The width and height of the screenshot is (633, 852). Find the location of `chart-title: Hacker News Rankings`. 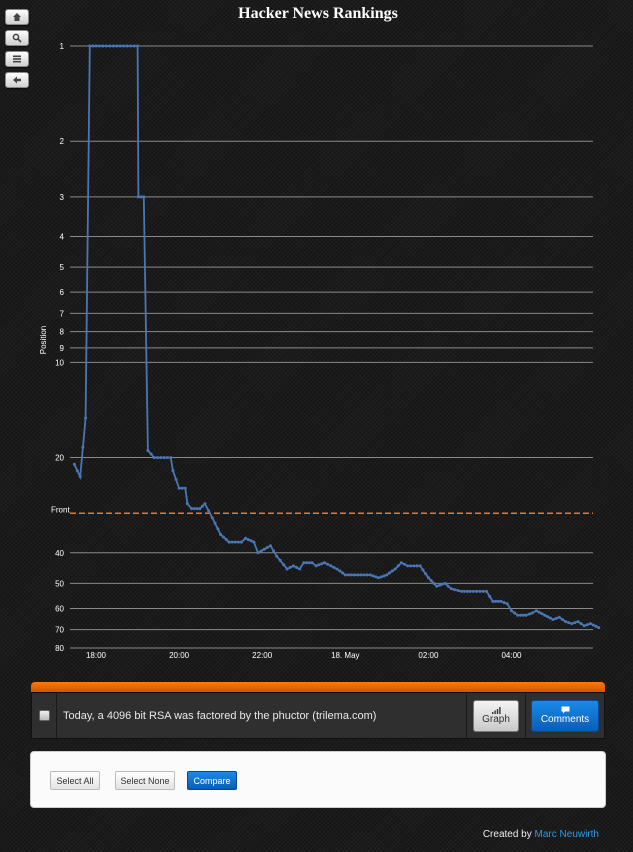

chart-title: Hacker News Rankings is located at coordinates (318, 13).